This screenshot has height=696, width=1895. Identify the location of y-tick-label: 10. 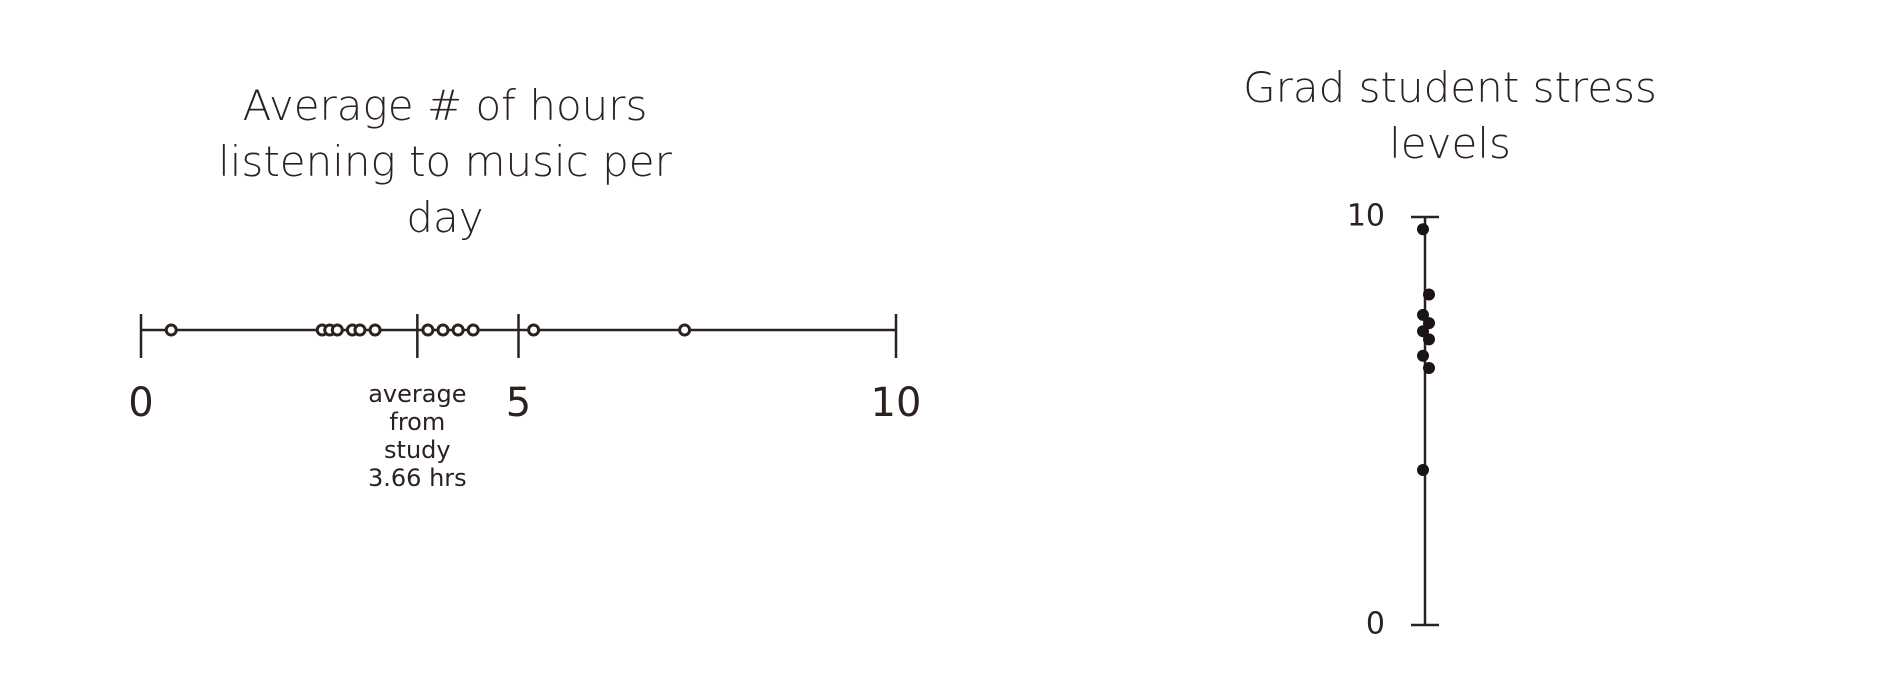
(1366, 216).